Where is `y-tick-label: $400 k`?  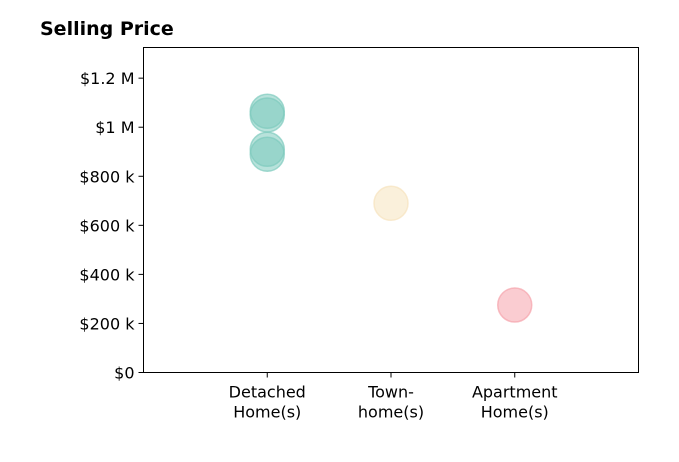 y-tick-label: $400 k is located at coordinates (107, 274).